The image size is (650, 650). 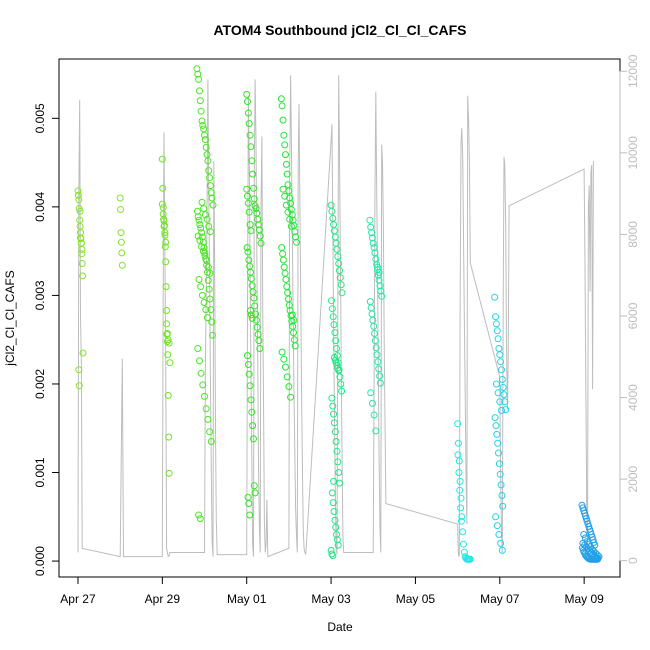 I want to click on x-tick-label: May 01, so click(x=247, y=599).